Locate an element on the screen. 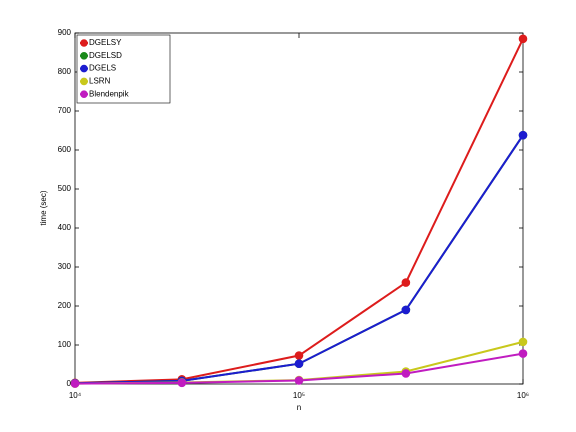 The width and height of the screenshot is (576, 432). y-tick-label: 300 is located at coordinates (65, 266).